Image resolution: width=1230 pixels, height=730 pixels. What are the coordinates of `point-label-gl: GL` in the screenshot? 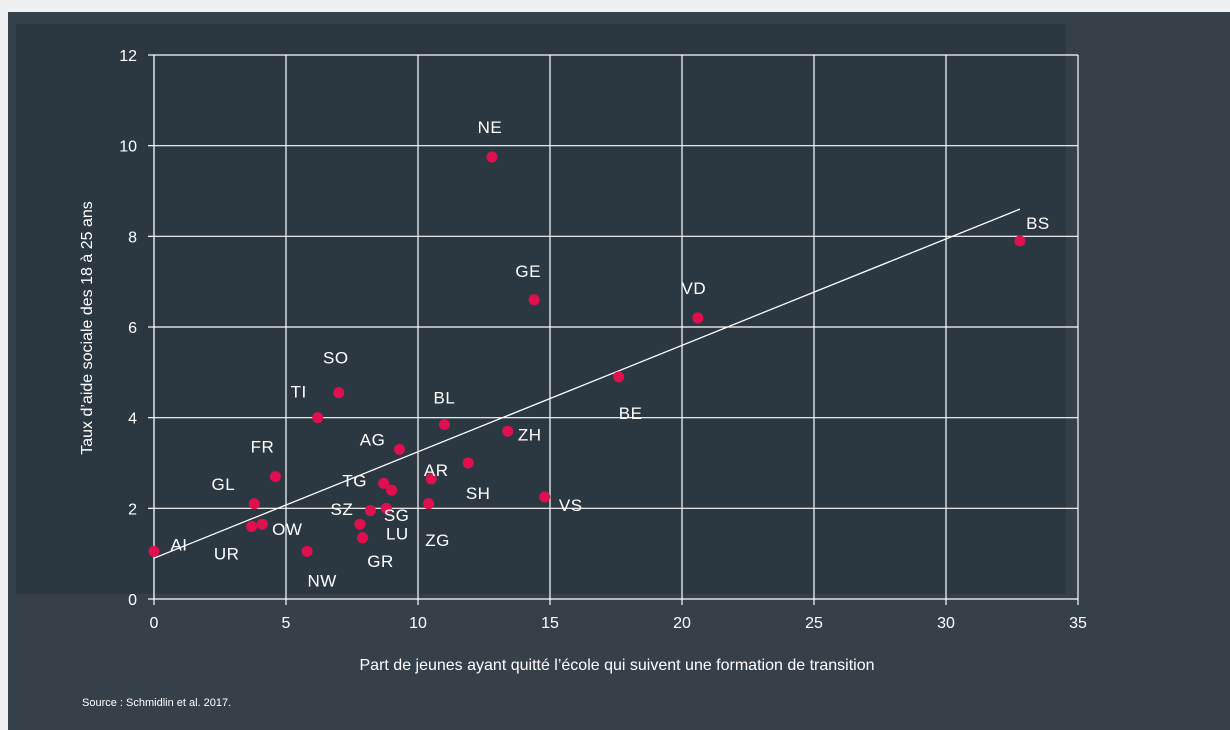 It's located at (223, 484).